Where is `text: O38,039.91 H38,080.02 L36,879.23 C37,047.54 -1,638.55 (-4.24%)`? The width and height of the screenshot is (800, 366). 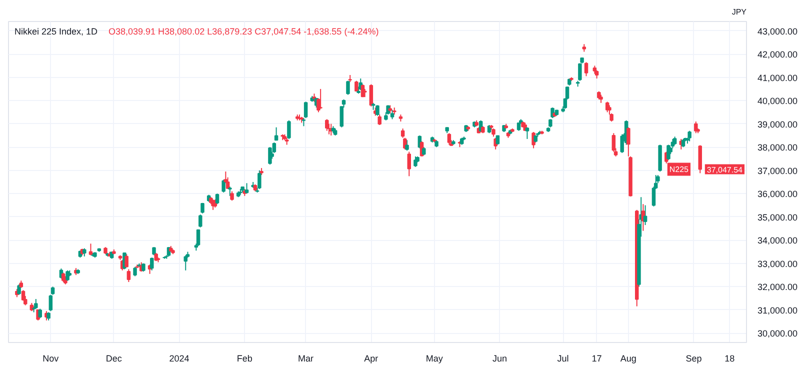
text: O38,039.91 H38,080.02 L36,879.23 C37,047.54 -1,638.55 (-4.24%) is located at coordinates (243, 31).